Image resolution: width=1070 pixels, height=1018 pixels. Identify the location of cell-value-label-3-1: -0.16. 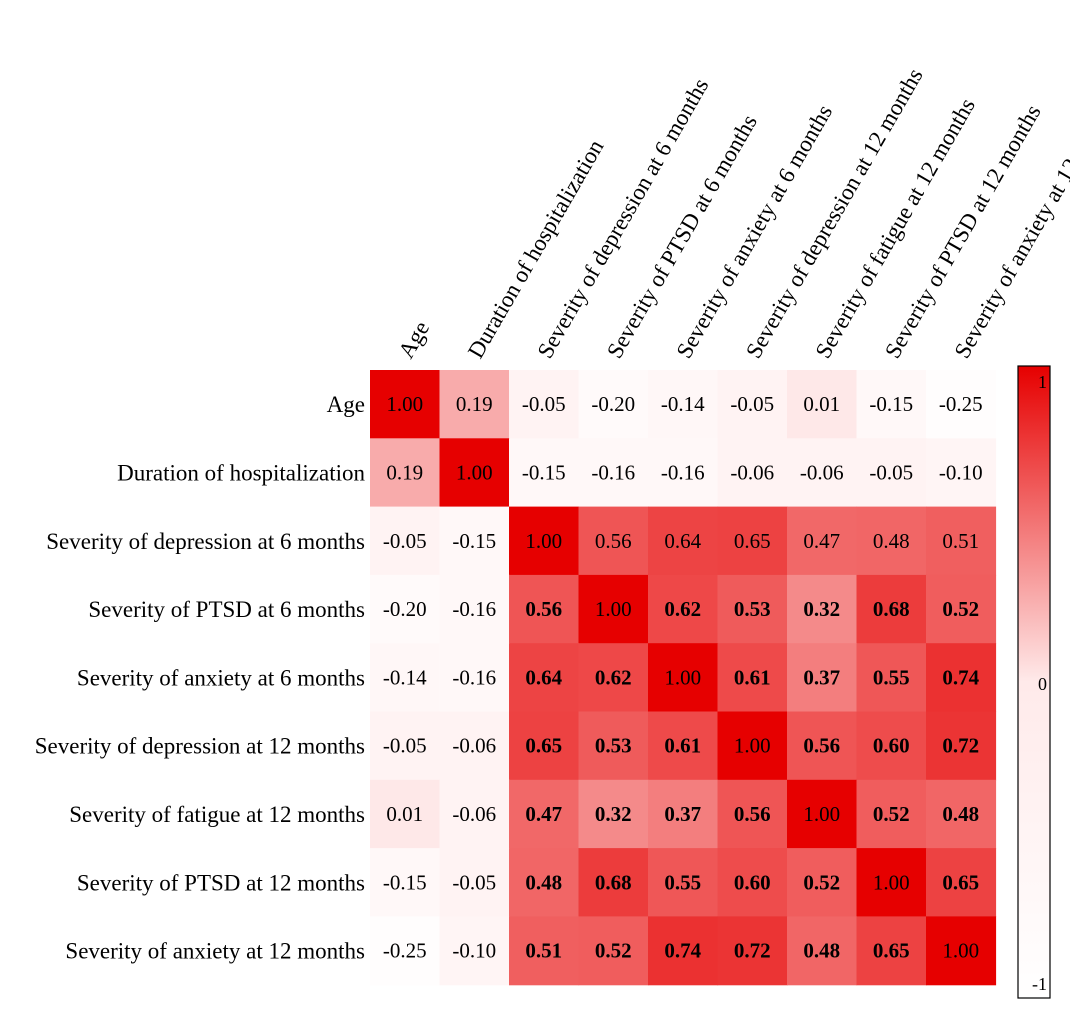
(474, 609).